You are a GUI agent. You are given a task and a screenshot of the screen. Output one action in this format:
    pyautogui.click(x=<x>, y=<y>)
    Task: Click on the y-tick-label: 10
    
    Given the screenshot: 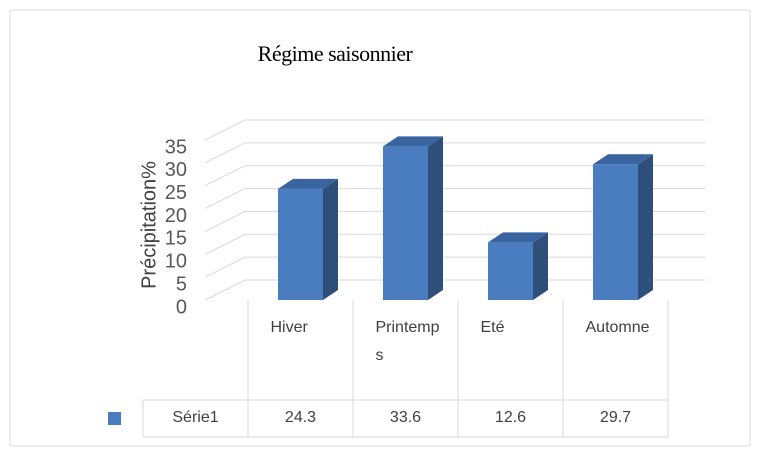 What is the action you would take?
    pyautogui.click(x=176, y=262)
    